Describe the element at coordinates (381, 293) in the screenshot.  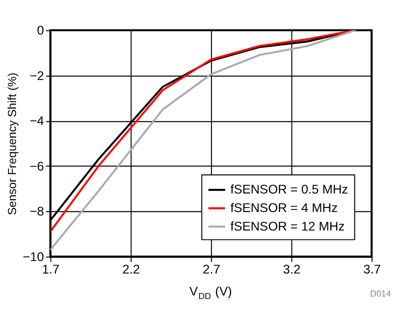
I see `text: D014` at that location.